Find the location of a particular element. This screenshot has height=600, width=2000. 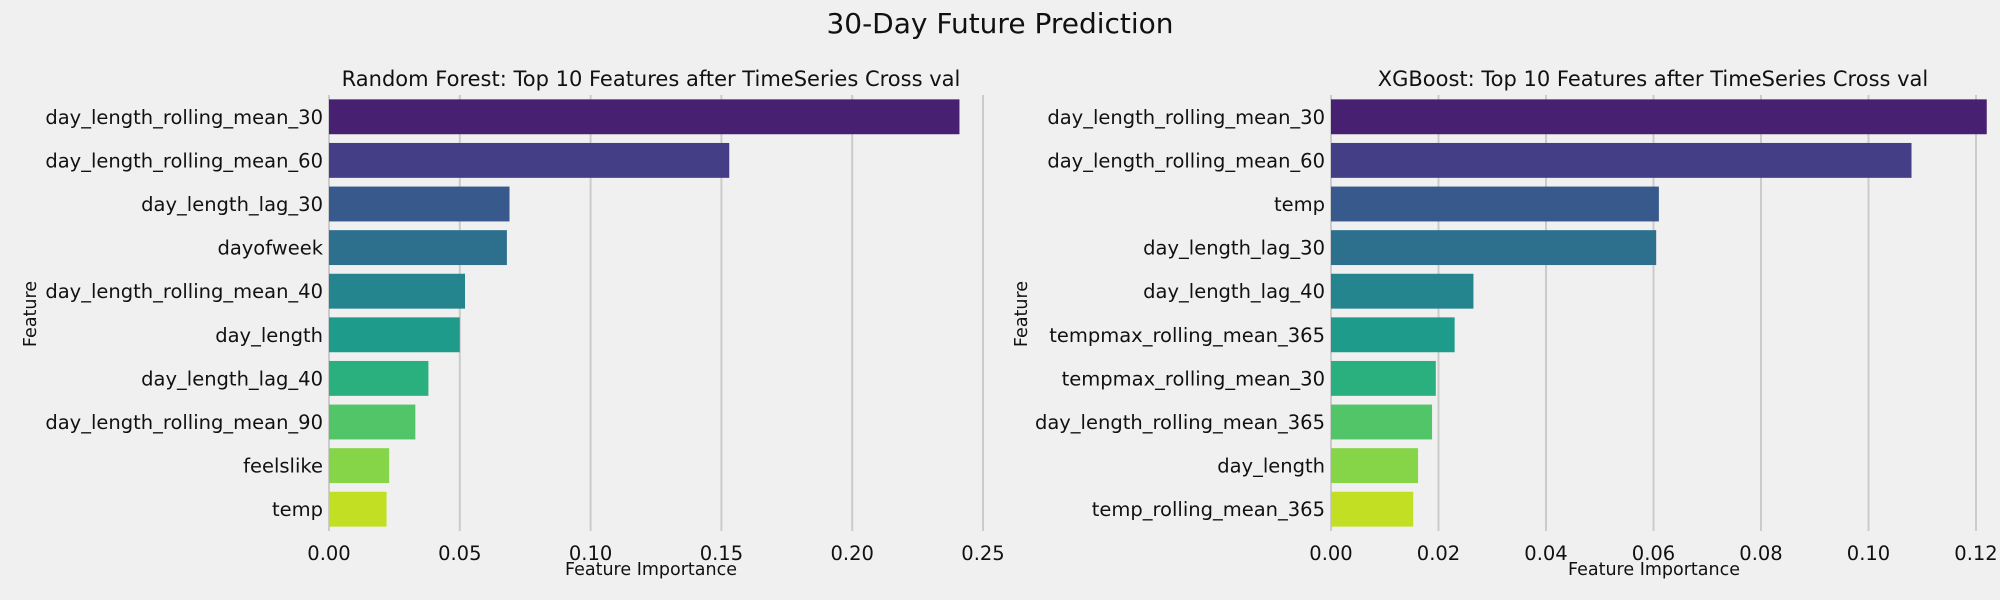

random-forest-x-axis-label: Feature Importance is located at coordinates (651, 570).